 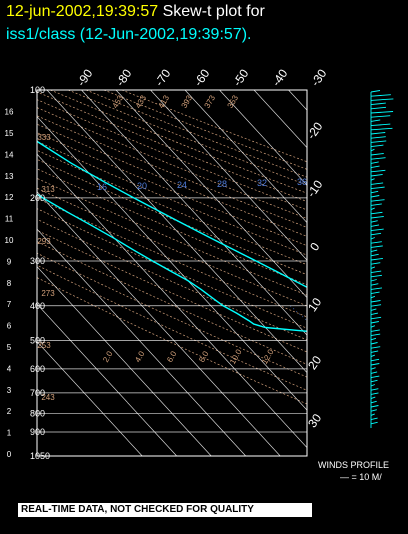 What do you see at coordinates (9, 454) in the screenshot?
I see `height-tick-label: 0` at bounding box center [9, 454].